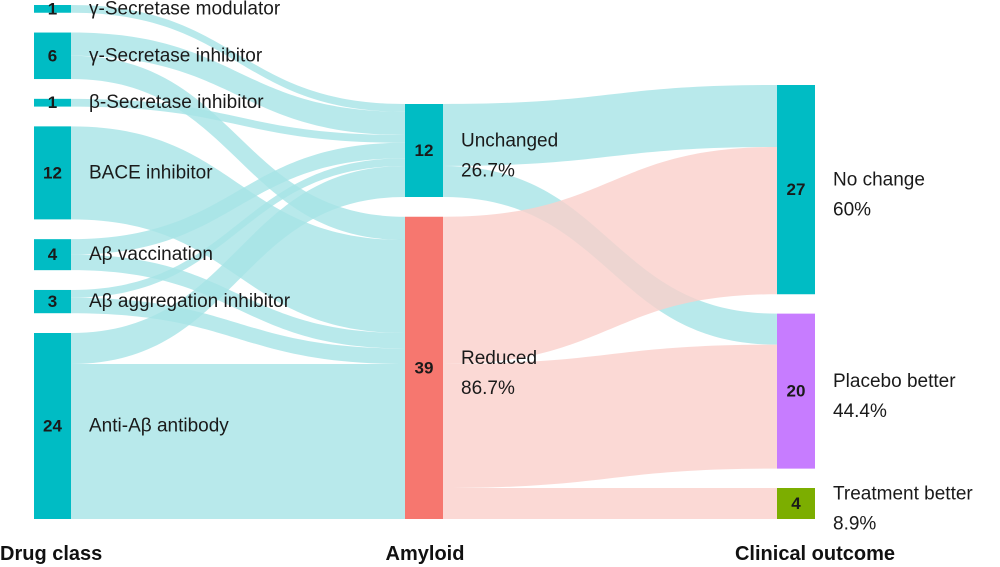  I want to click on link-anti-to-red, so click(238, 441).